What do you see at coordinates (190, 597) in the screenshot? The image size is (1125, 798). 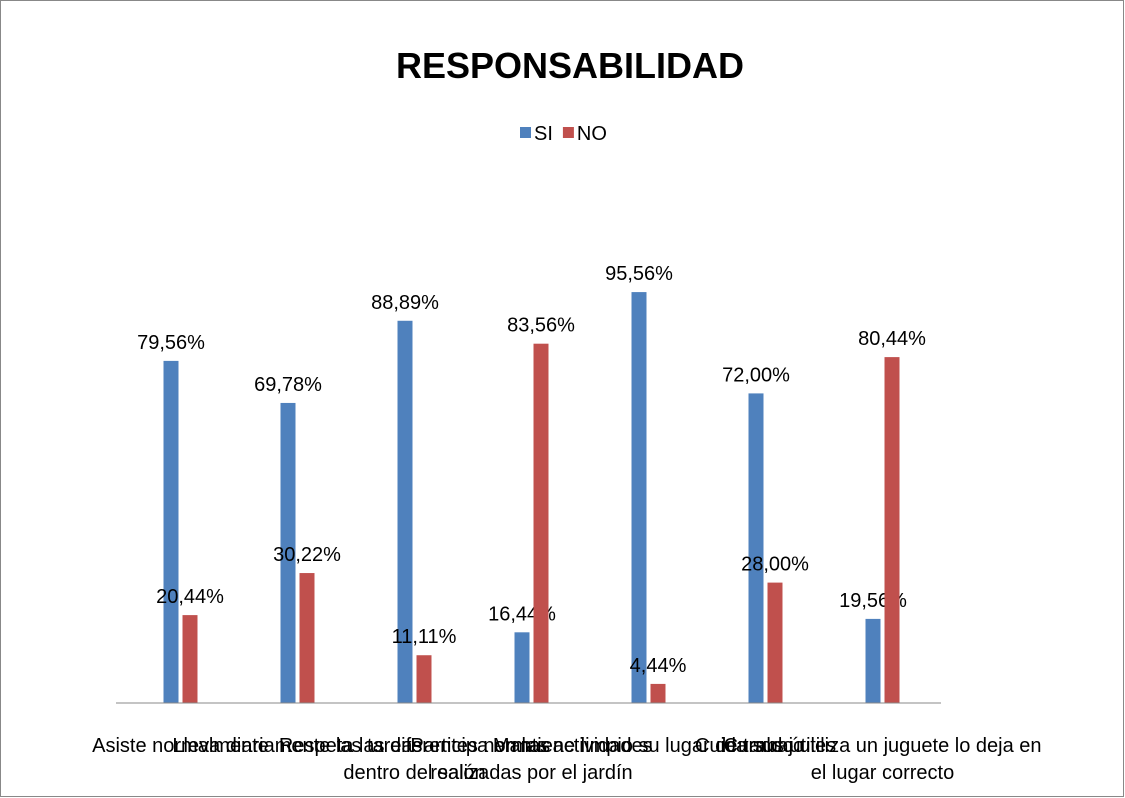 I see `data-label: 20,44%` at bounding box center [190, 597].